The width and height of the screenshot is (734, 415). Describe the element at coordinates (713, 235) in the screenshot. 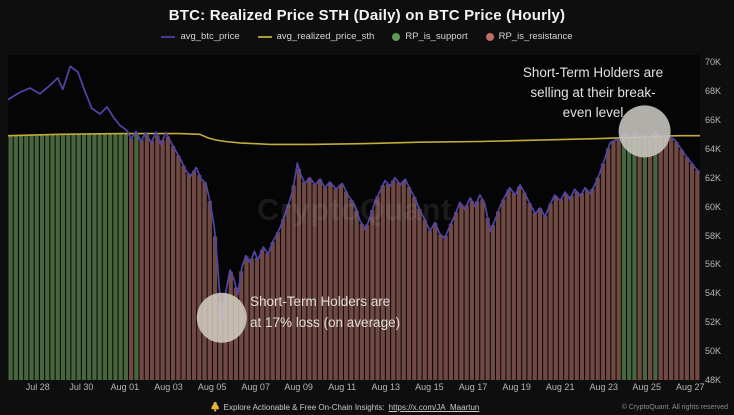

I see `y-tick-label: 58K` at that location.